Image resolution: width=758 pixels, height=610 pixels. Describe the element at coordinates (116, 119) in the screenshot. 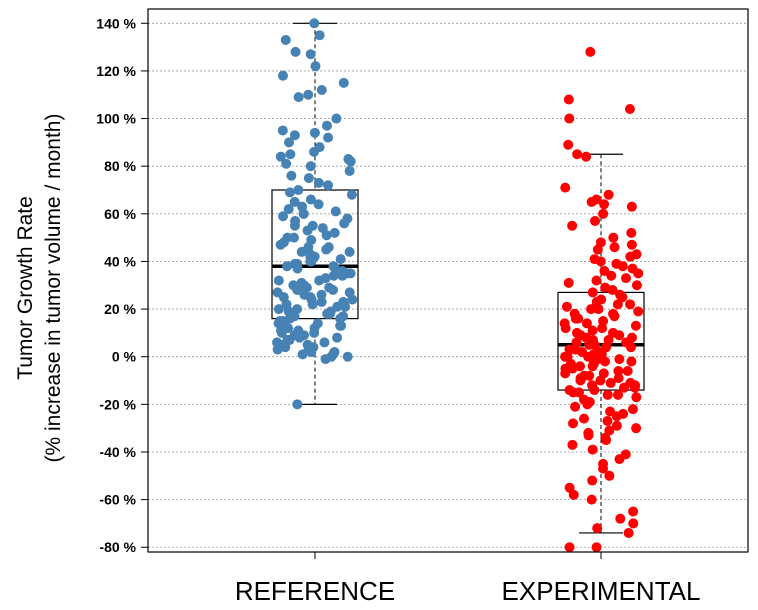

I see `y-tick-label: 100 %` at that location.